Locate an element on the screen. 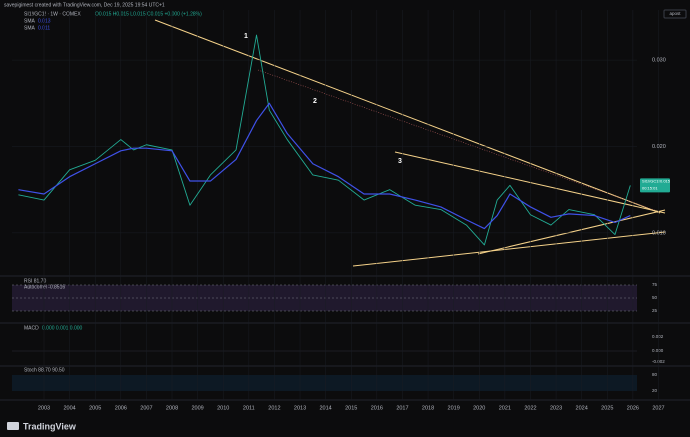 The image size is (690, 437). y-tick-label: 0.020 is located at coordinates (659, 147).